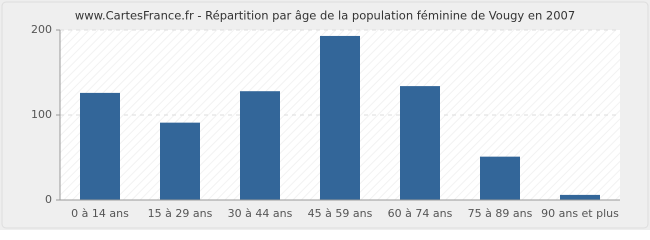  I want to click on y-tick-label: 100, so click(41, 114).